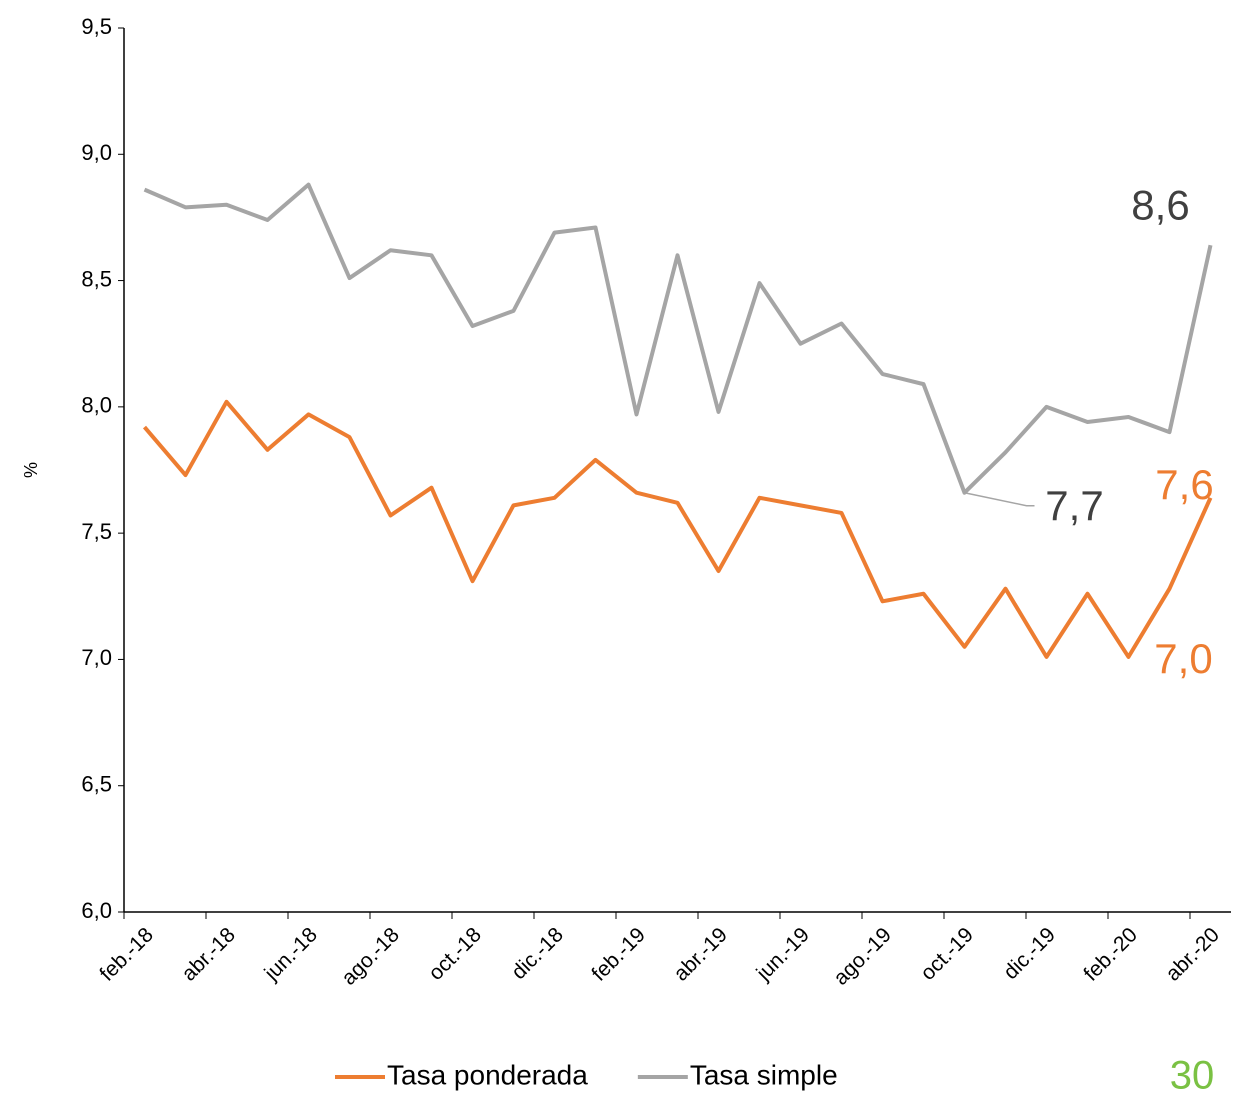 The width and height of the screenshot is (1243, 1103). Describe the element at coordinates (764, 1074) in the screenshot. I see `legend-label: Tasa simple` at that location.